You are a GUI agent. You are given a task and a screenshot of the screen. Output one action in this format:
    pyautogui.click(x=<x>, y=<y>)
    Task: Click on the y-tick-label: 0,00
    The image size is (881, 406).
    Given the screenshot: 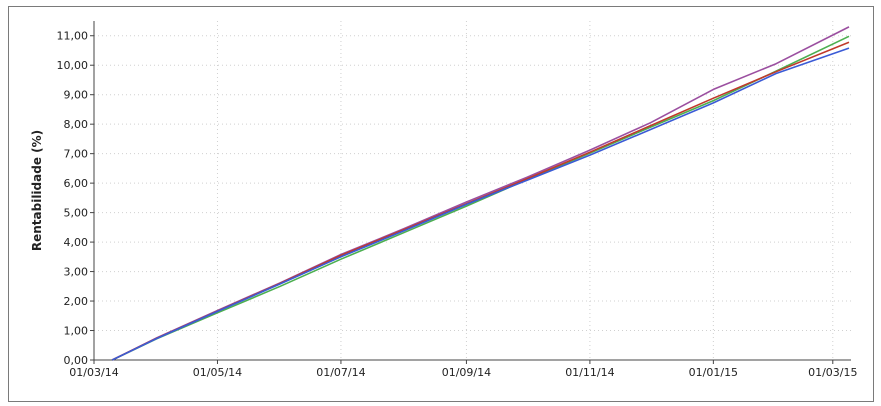 What is the action you would take?
    pyautogui.click(x=76, y=360)
    